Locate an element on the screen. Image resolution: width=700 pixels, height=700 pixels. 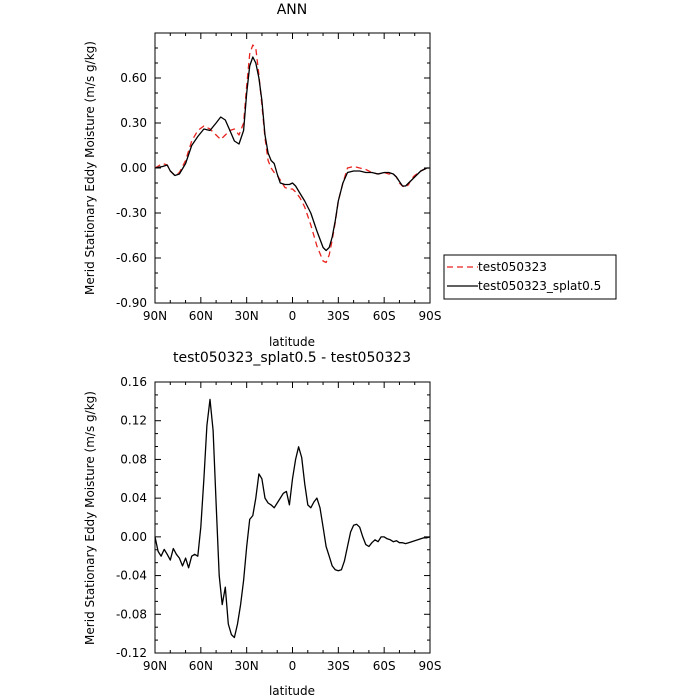
top-chart-title: ANN is located at coordinates (292, 10).